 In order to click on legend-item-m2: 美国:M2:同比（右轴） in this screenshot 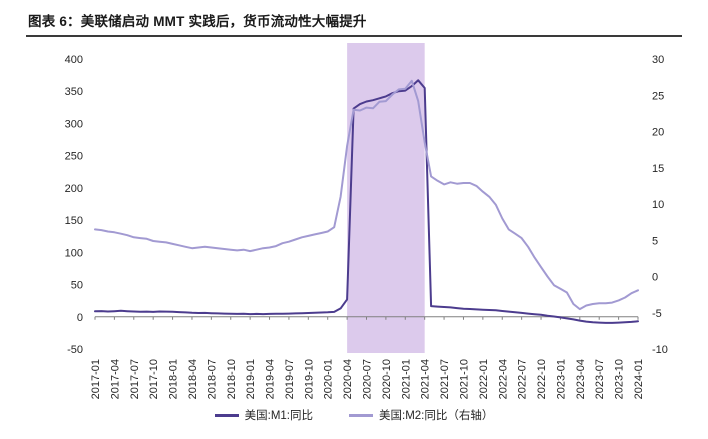, I will do `click(421, 415)`.